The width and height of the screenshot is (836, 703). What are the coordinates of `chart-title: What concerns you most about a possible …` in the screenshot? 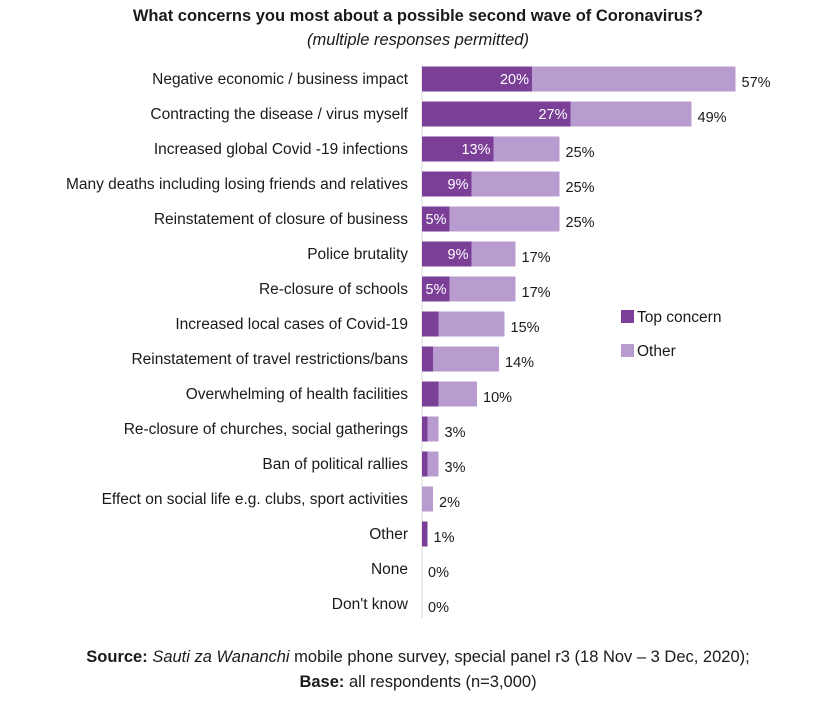 It's located at (418, 16).